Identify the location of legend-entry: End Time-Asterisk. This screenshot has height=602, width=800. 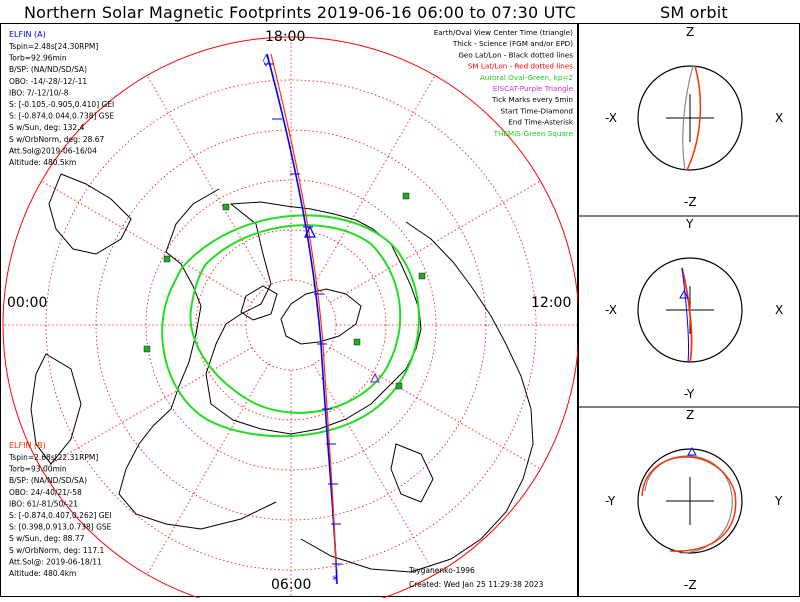
(541, 122).